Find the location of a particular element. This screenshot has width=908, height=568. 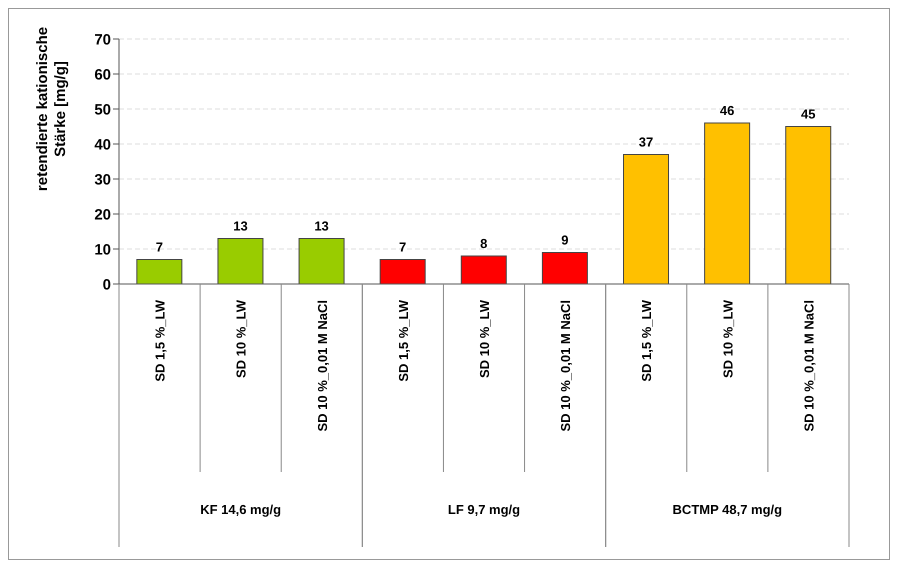

data-label: 45 is located at coordinates (808, 114).